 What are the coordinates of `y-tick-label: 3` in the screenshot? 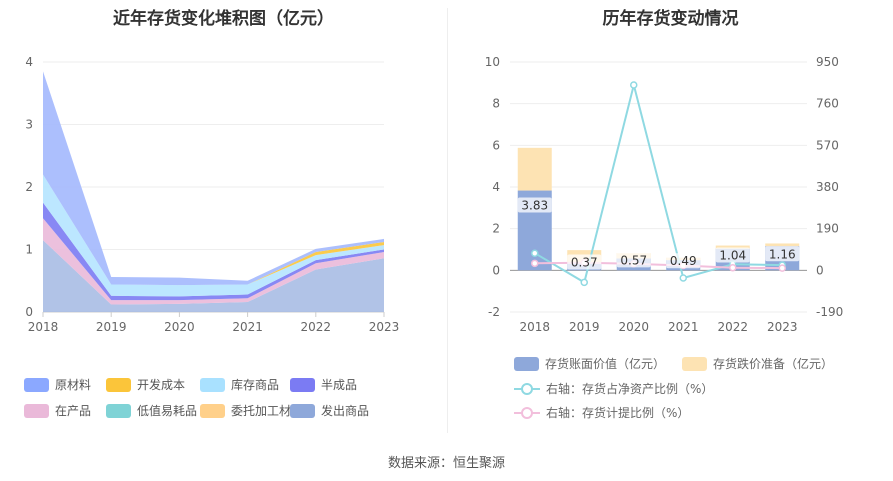 It's located at (29, 125).